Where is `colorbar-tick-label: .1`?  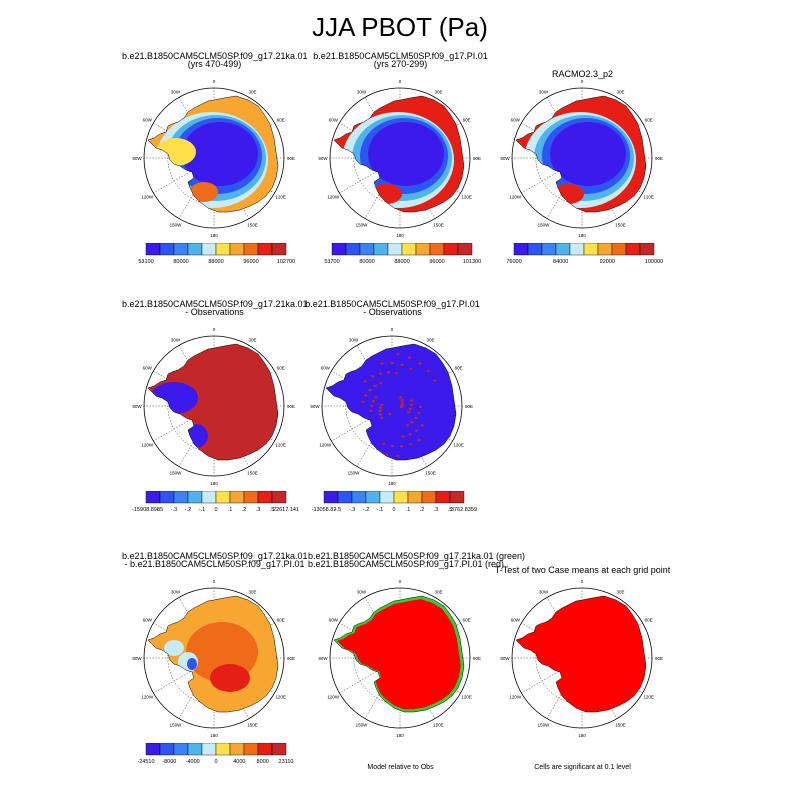 colorbar-tick-label: .1 is located at coordinates (230, 510).